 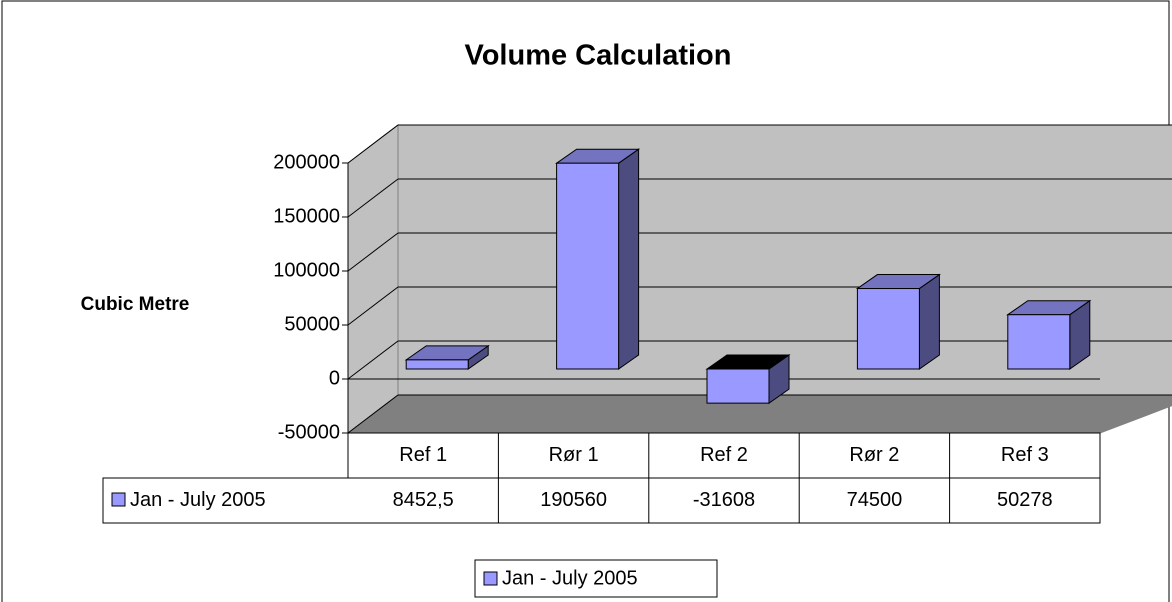 I want to click on y-tick-label: 50000, so click(x=312, y=324).